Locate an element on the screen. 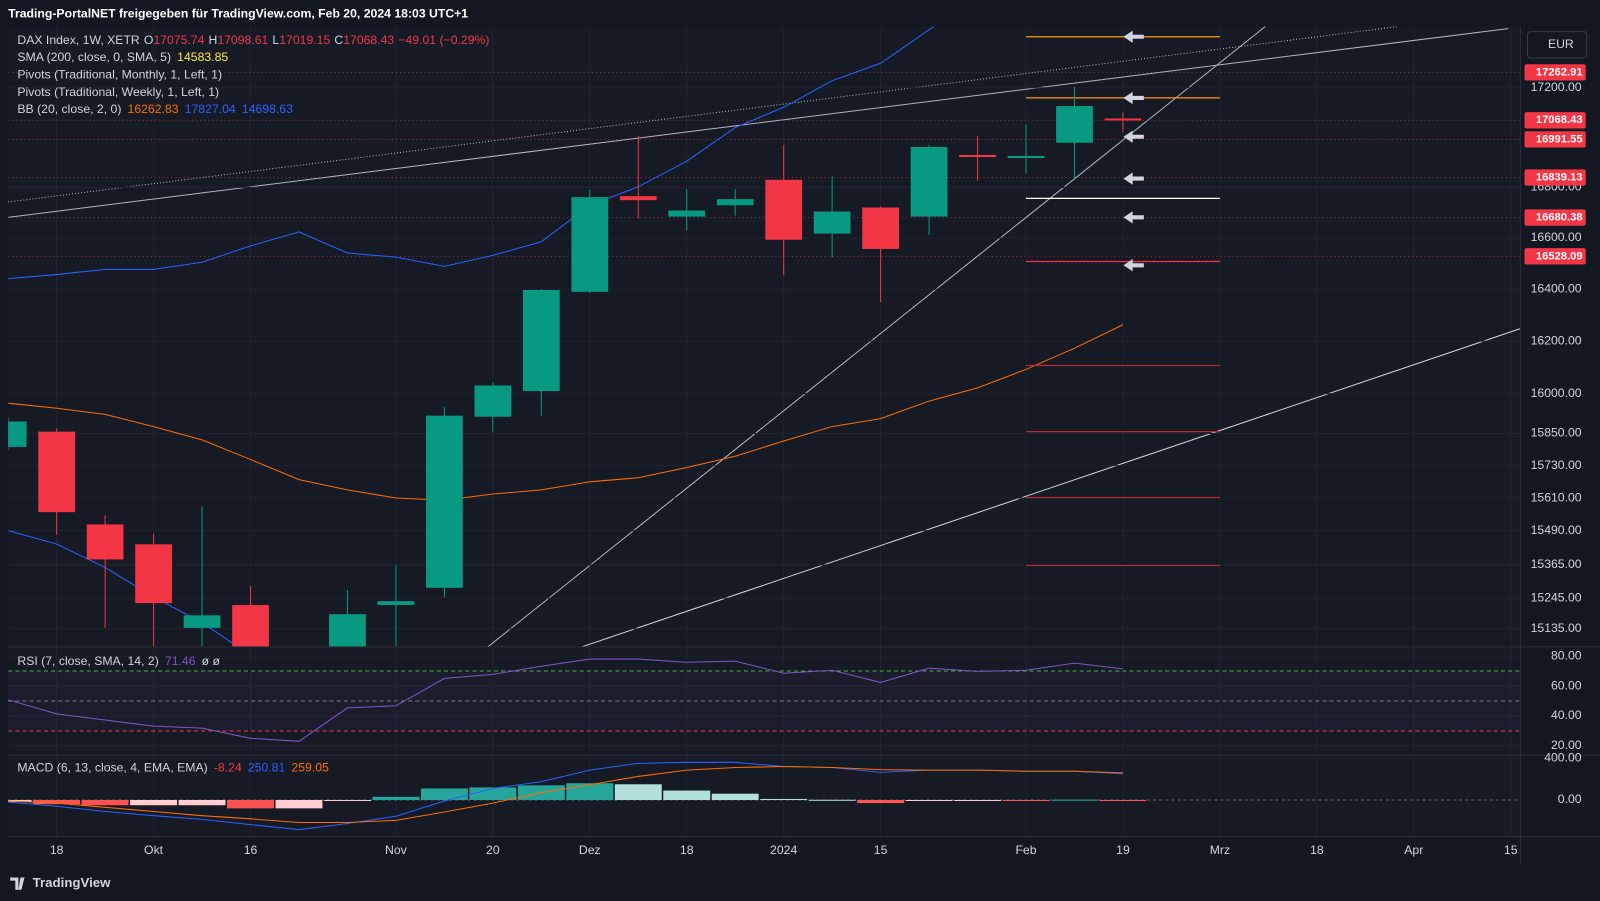  x-tick-label: 19 is located at coordinates (1123, 850).